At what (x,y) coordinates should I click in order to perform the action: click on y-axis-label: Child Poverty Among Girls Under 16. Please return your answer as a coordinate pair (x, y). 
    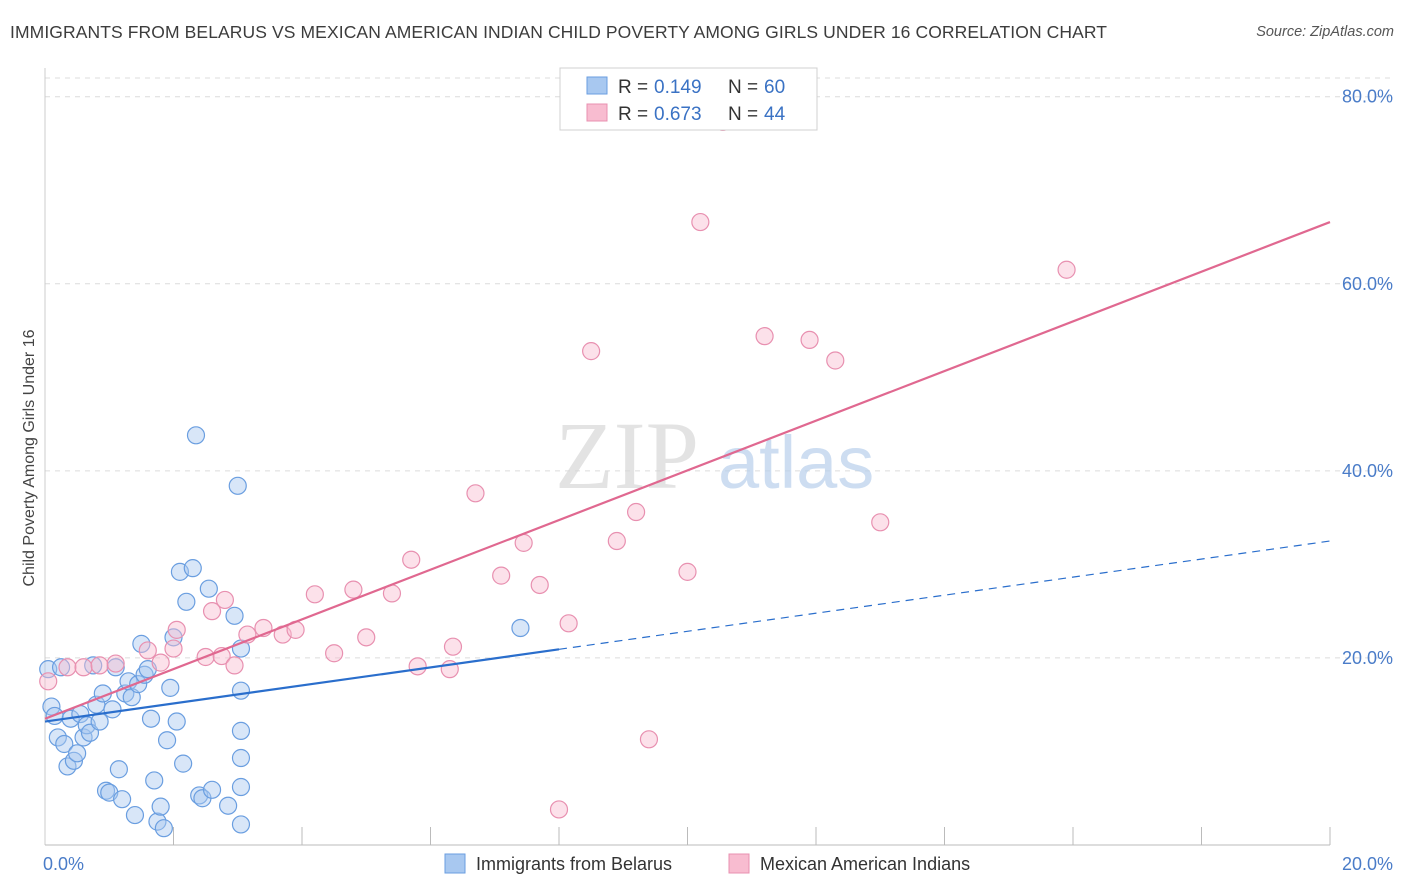
    Looking at the image, I should click on (29, 457).